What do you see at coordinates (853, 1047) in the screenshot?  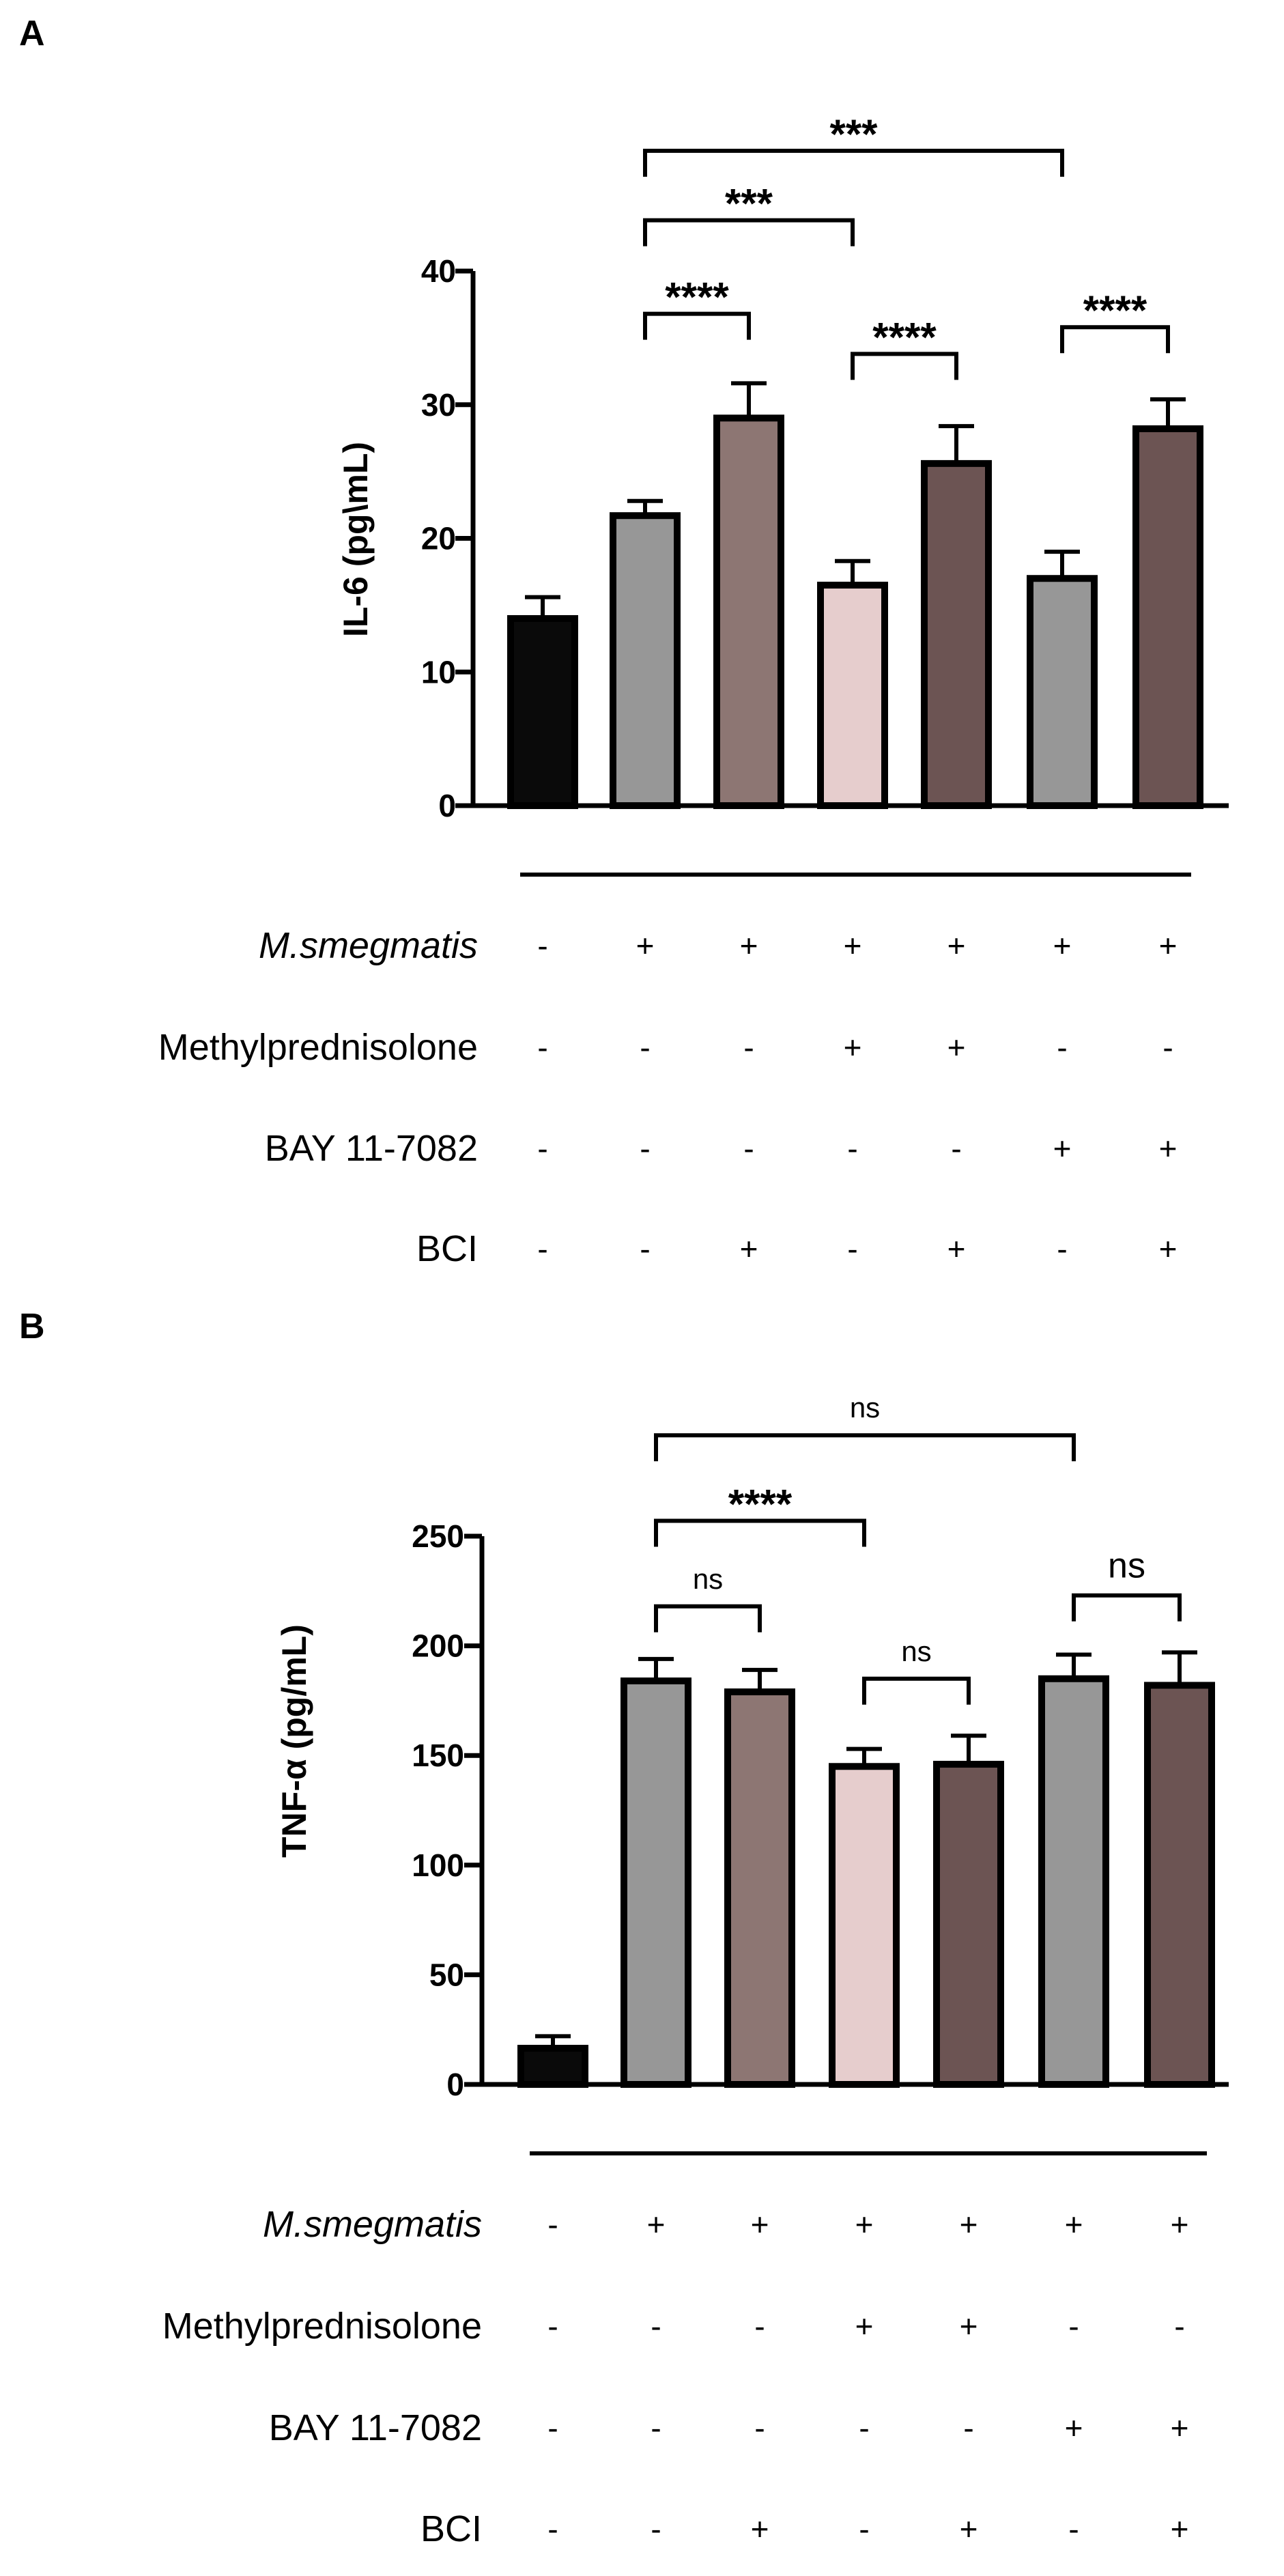 I see `panel-a-row-1-sign-3: +` at bounding box center [853, 1047].